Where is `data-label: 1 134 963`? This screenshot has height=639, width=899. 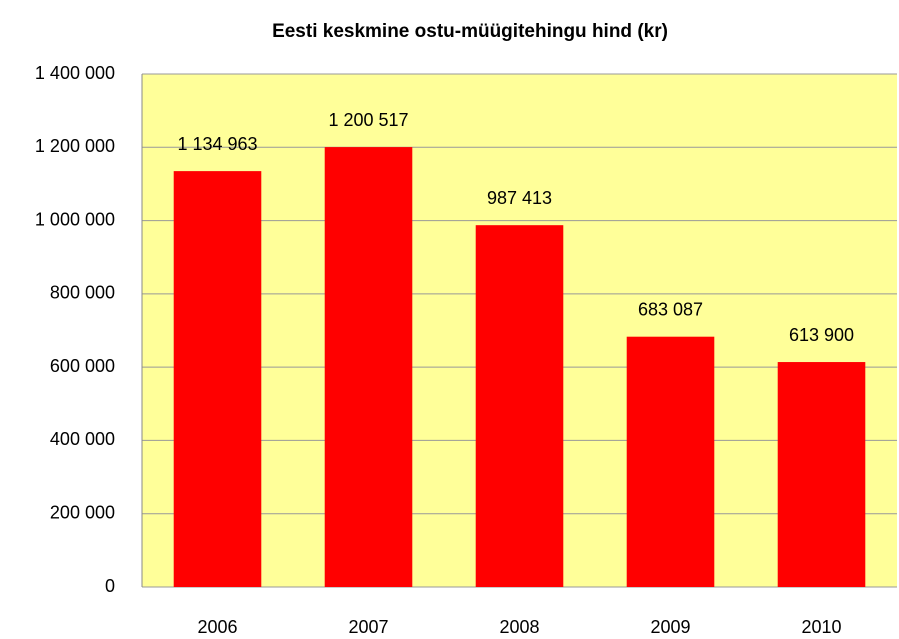
data-label: 1 134 963 is located at coordinates (217, 144).